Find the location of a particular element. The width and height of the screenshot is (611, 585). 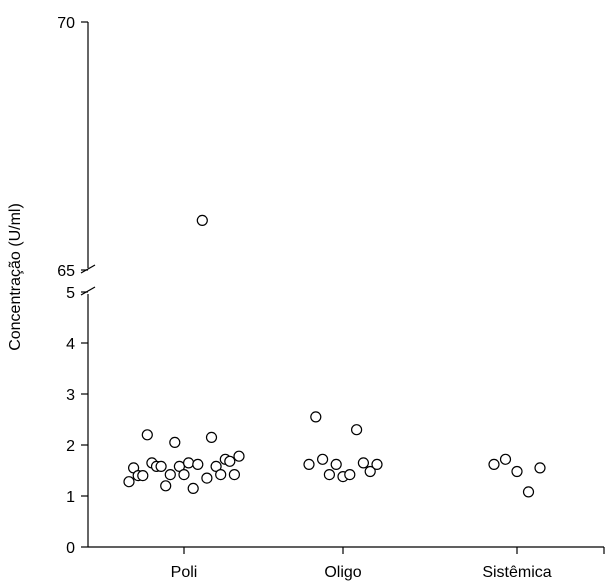

x-tick-label: Sistêmica is located at coordinates (516, 572).